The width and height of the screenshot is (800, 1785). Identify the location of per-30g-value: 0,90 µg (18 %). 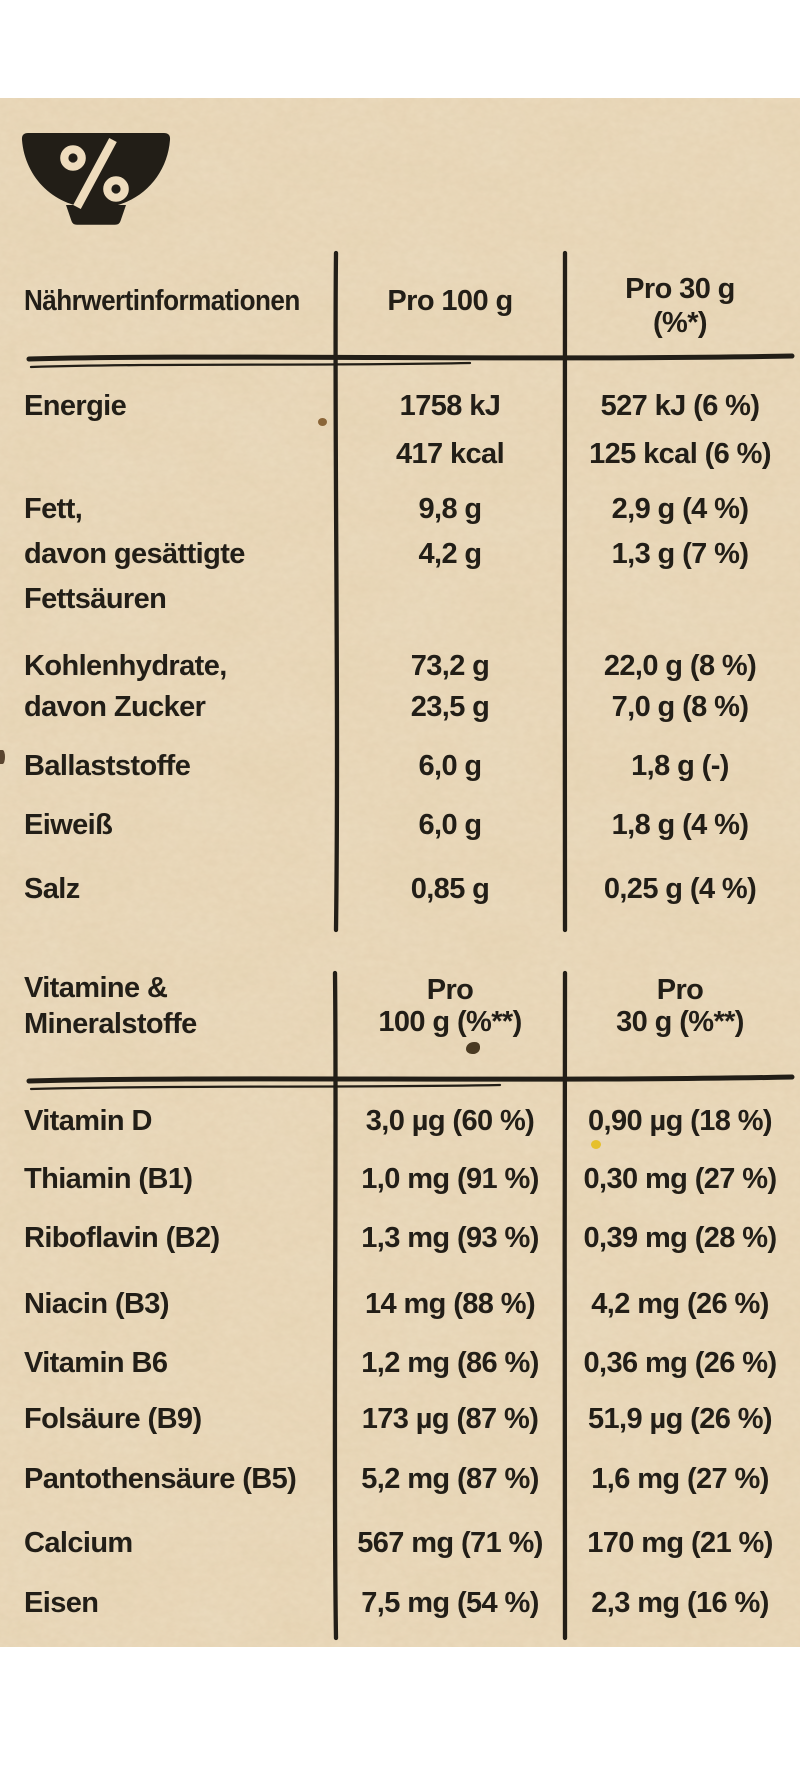
(680, 1121).